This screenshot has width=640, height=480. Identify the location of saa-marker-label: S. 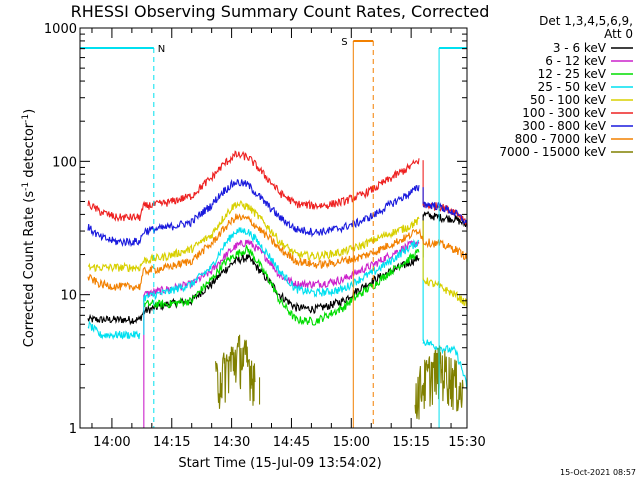
(344, 42).